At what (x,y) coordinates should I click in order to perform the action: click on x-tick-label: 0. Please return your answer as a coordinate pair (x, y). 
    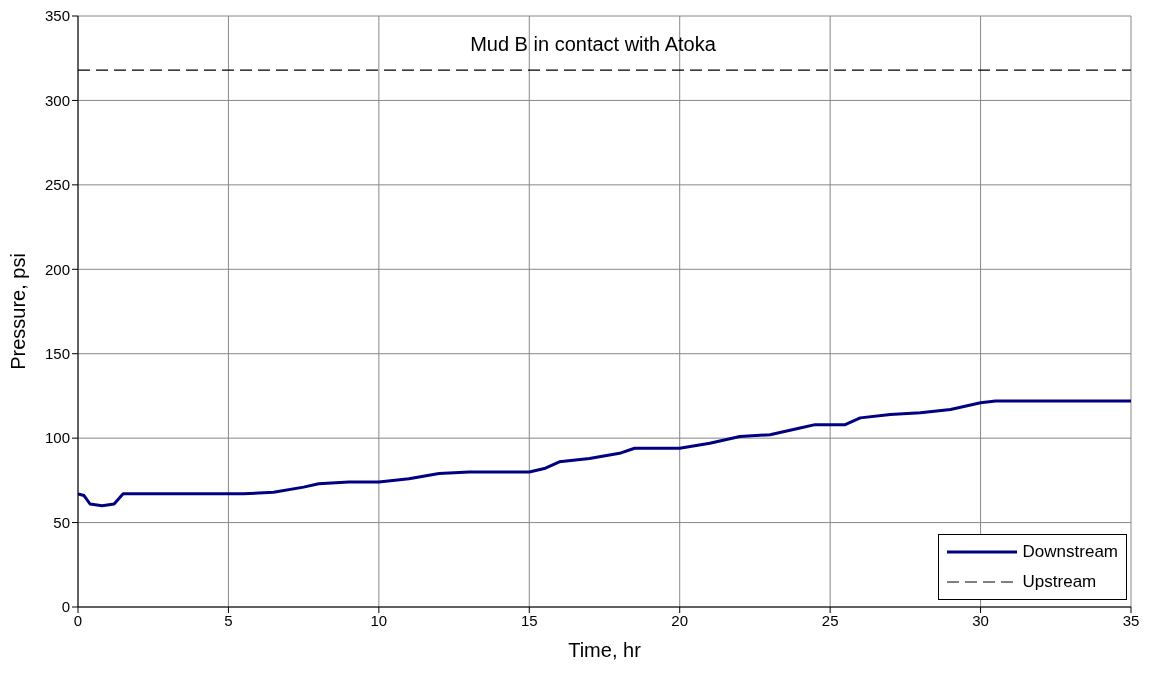
    Looking at the image, I should click on (78, 620).